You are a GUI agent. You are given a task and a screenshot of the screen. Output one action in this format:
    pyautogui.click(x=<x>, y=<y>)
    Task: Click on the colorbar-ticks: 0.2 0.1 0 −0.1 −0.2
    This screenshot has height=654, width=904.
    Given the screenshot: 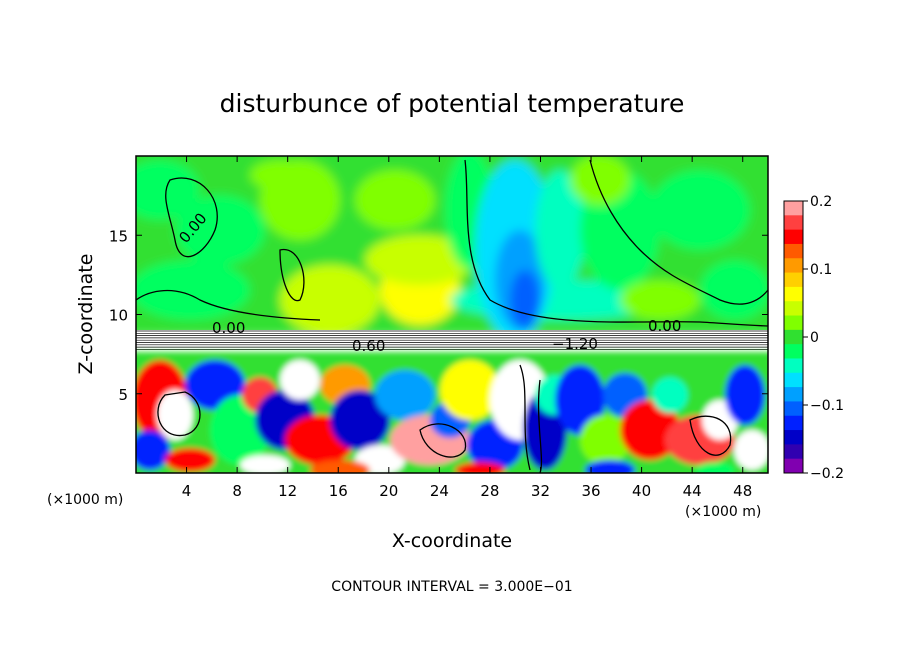 What is the action you would take?
    pyautogui.click(x=823, y=338)
    